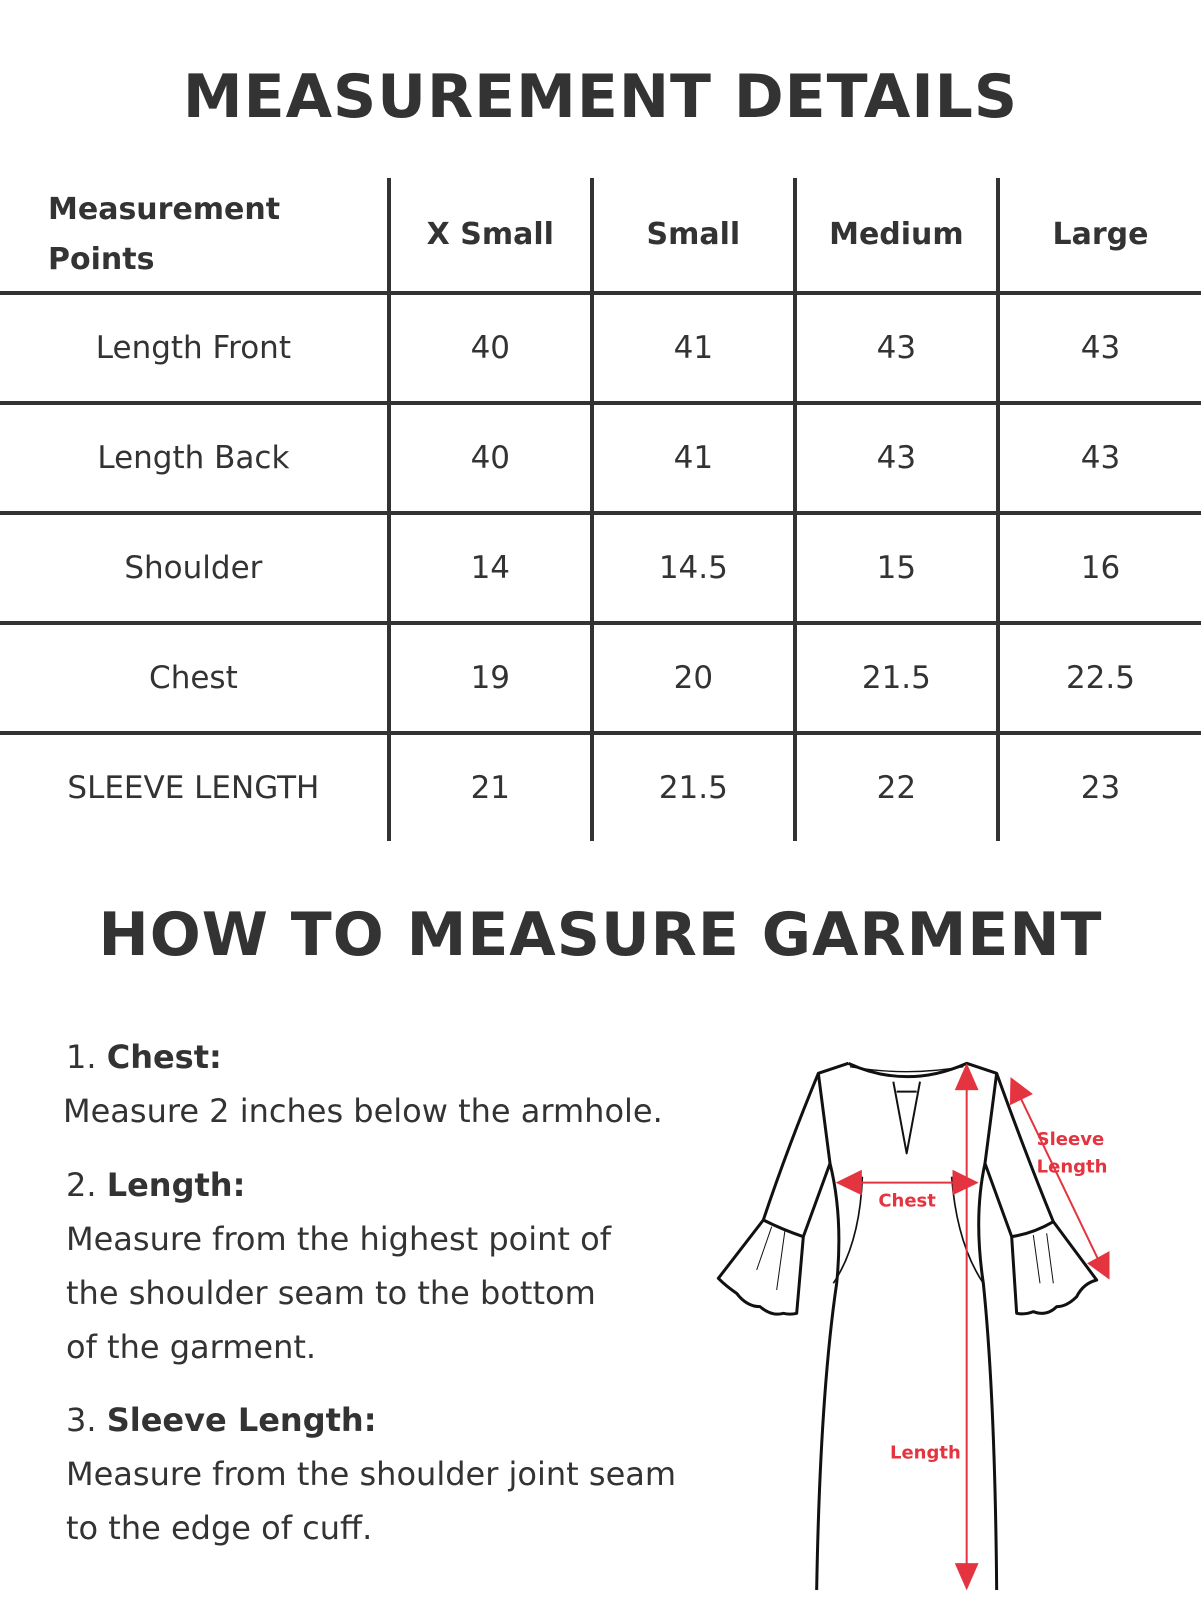  I want to click on size-value-cell: 16, so click(1098, 567).